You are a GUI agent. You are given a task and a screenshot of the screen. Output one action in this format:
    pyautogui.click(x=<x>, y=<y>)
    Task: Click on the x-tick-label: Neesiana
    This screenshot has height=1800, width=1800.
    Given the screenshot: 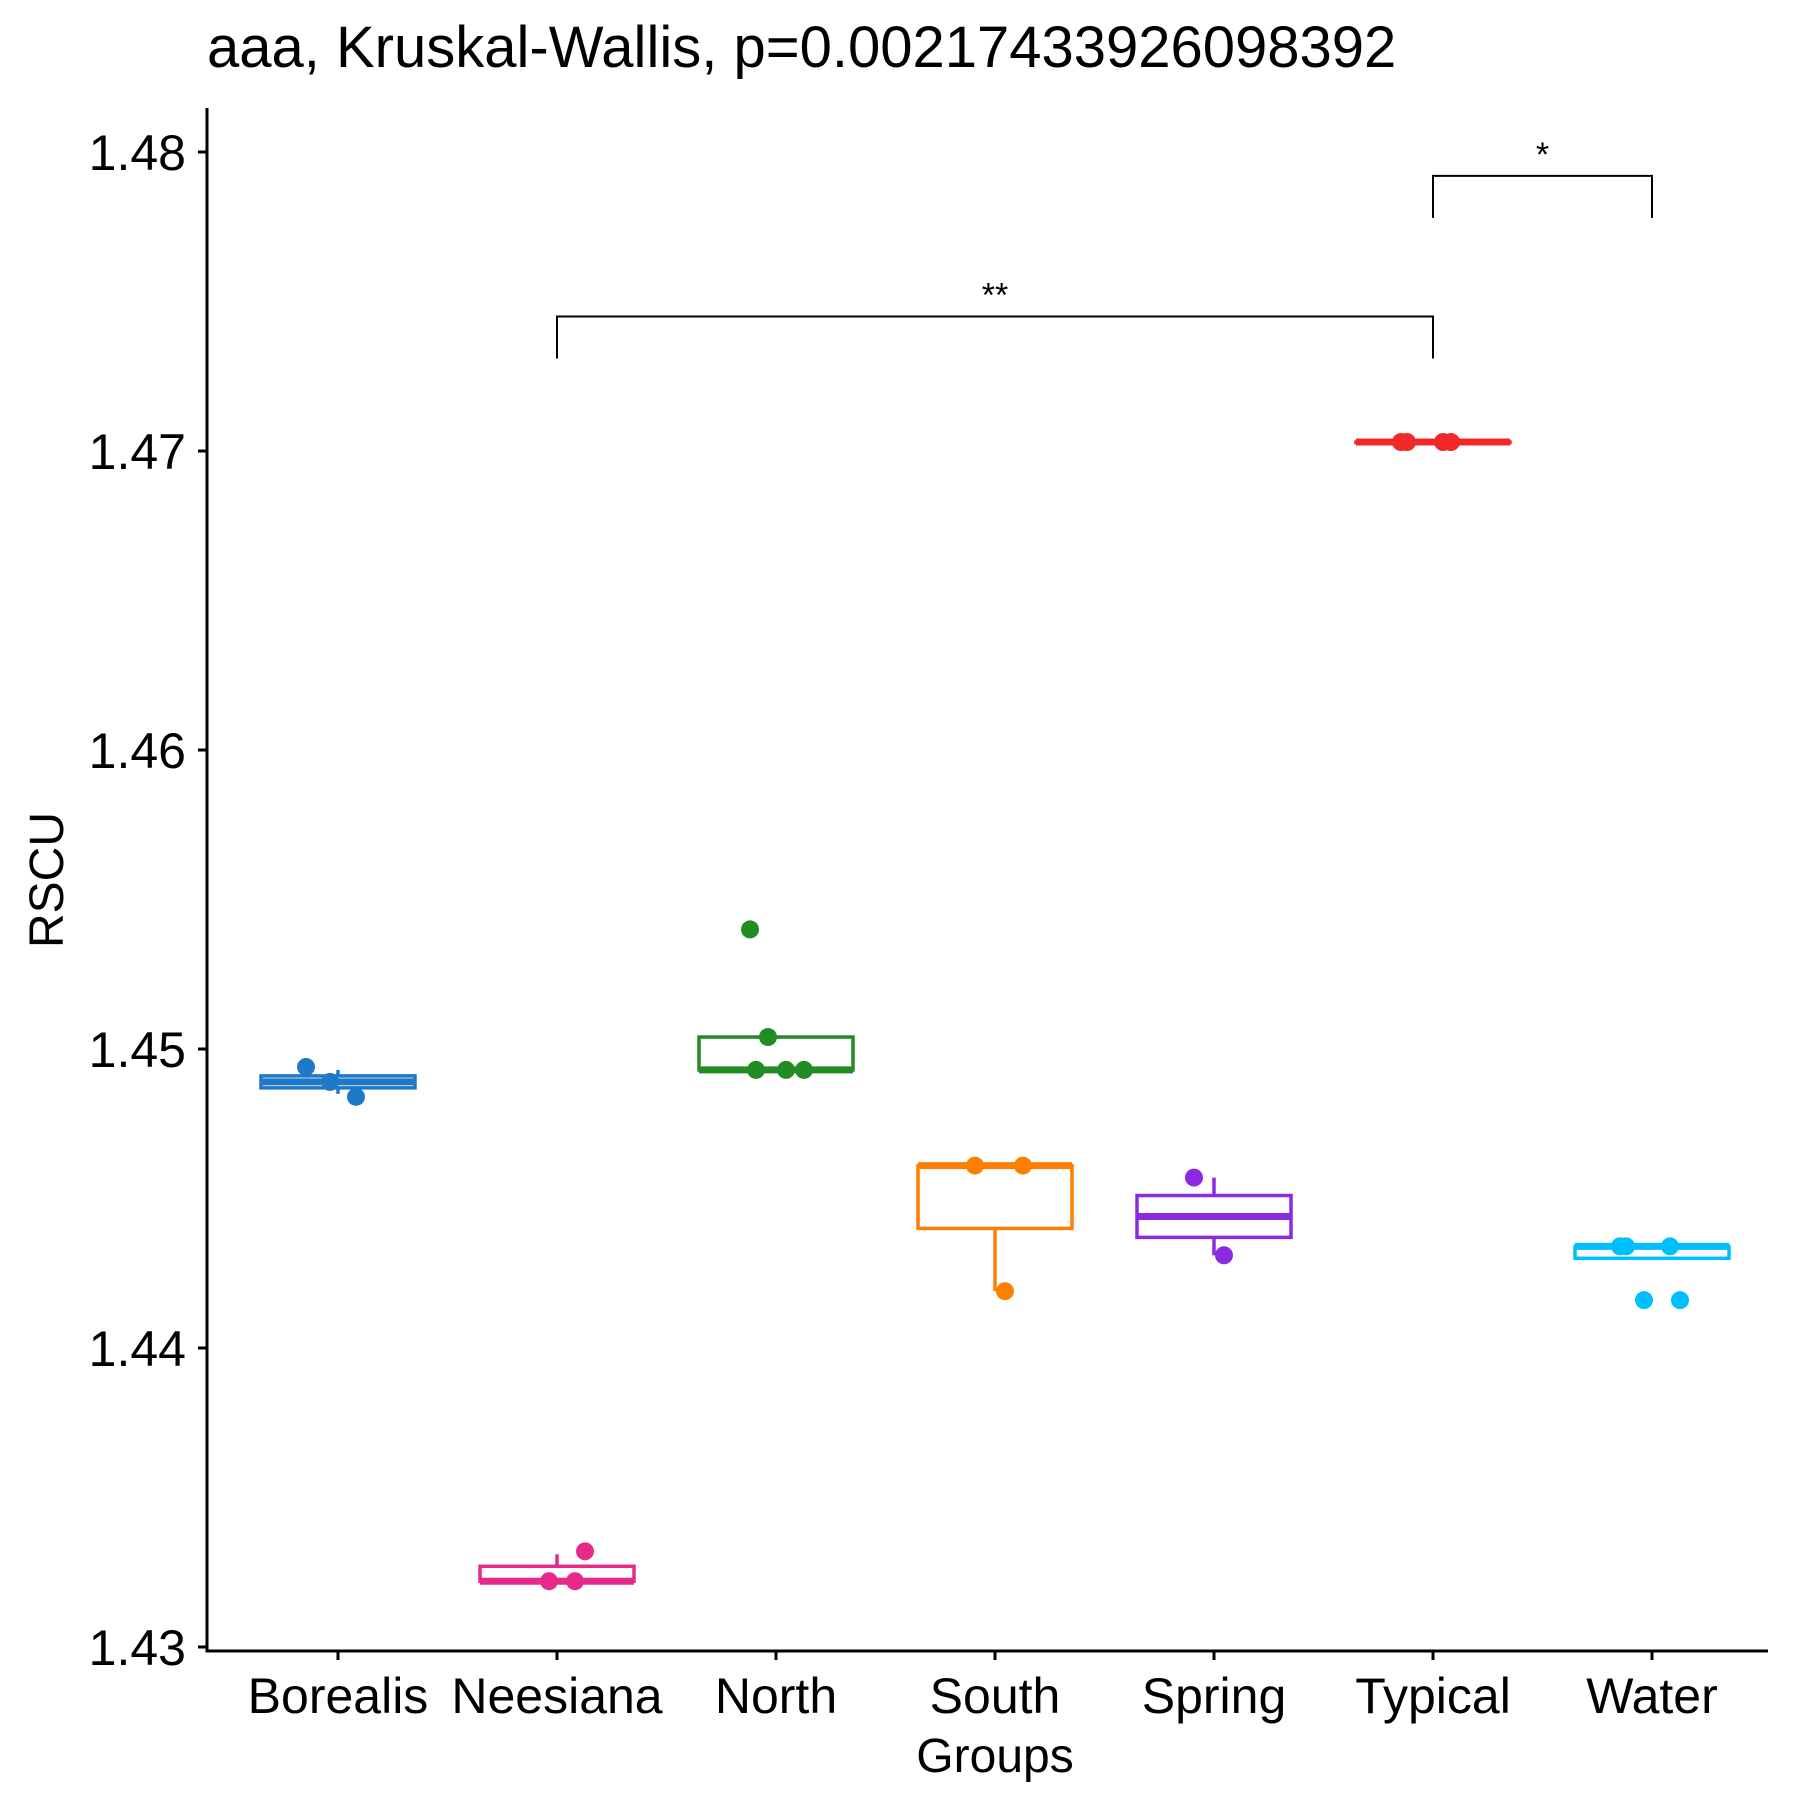 What is the action you would take?
    pyautogui.click(x=556, y=1696)
    